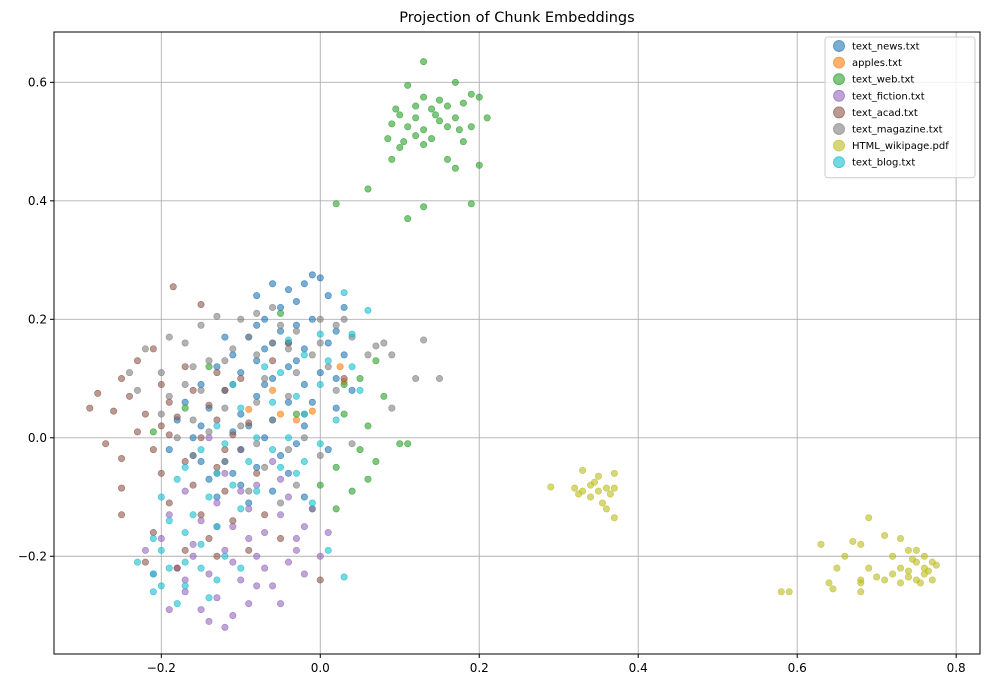 The image size is (989, 690). Describe the element at coordinates (900, 146) in the screenshot. I see `legend-label: HTML_wikipage.pdf` at that location.